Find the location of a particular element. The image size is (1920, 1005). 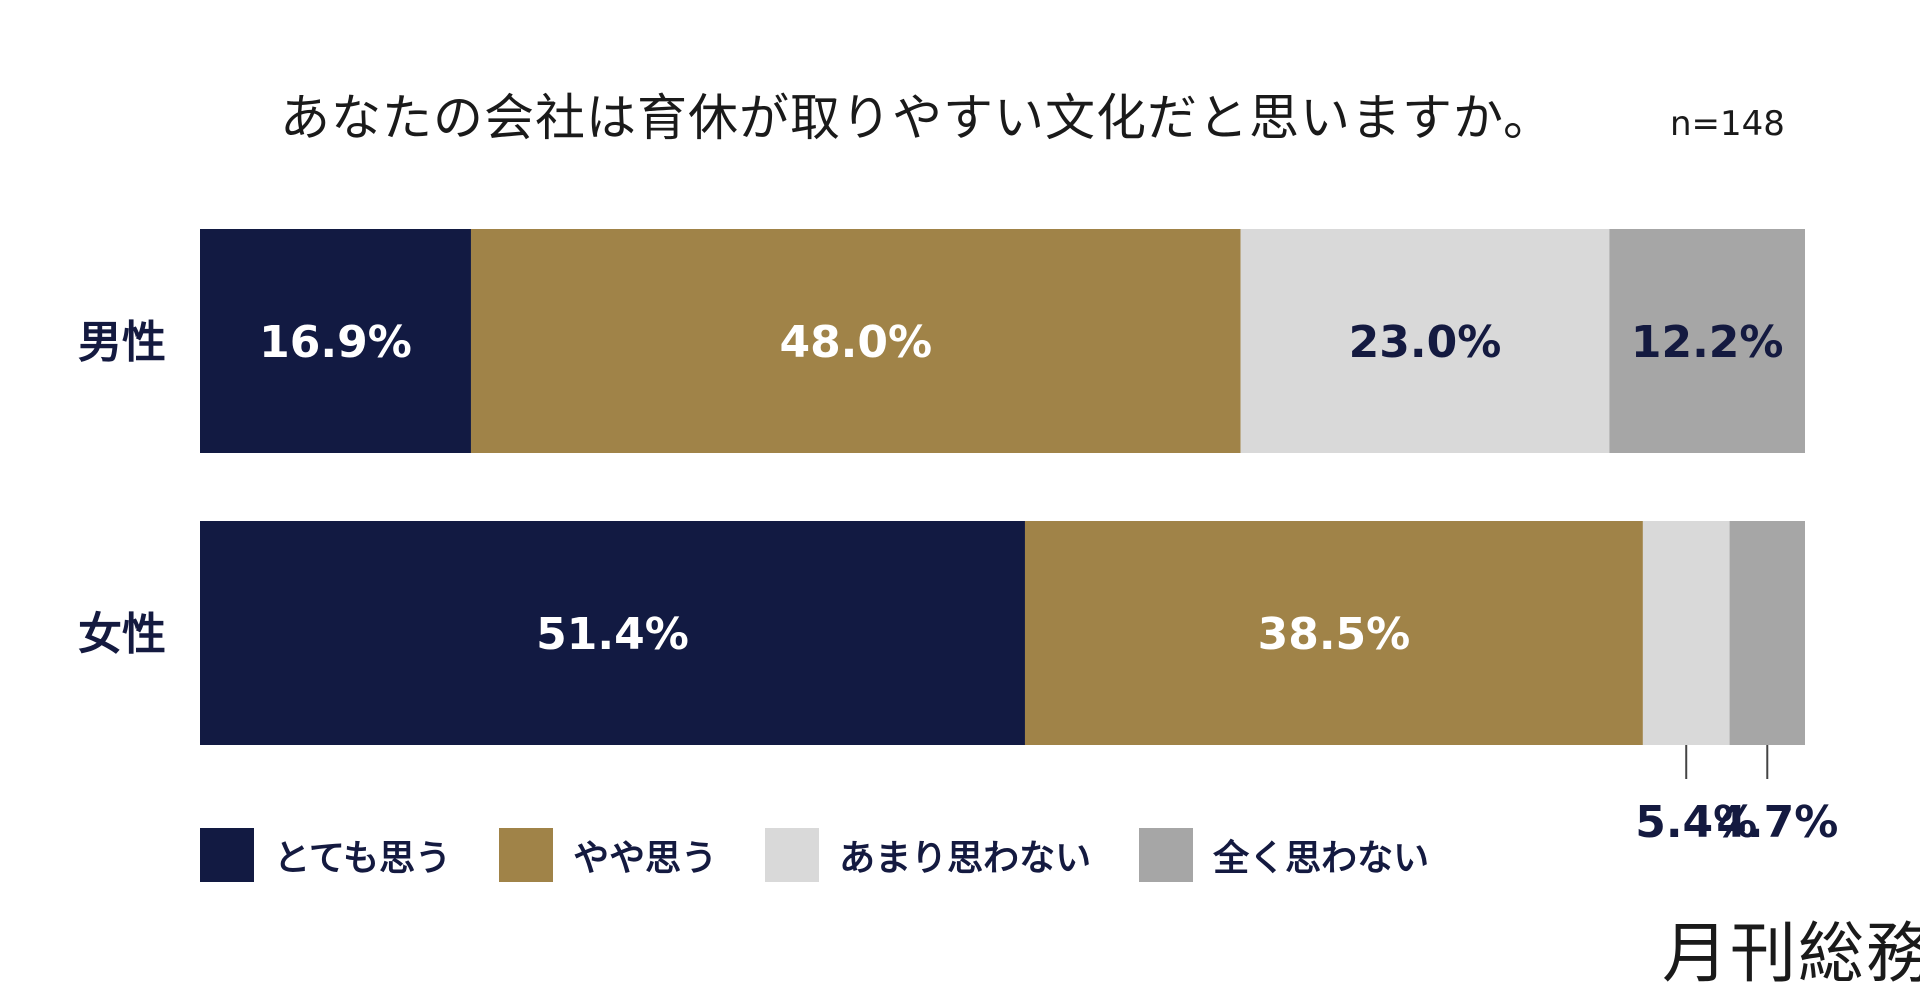

legend: とても思う やや思う あまり思わない 全く思わない is located at coordinates (838, 855).